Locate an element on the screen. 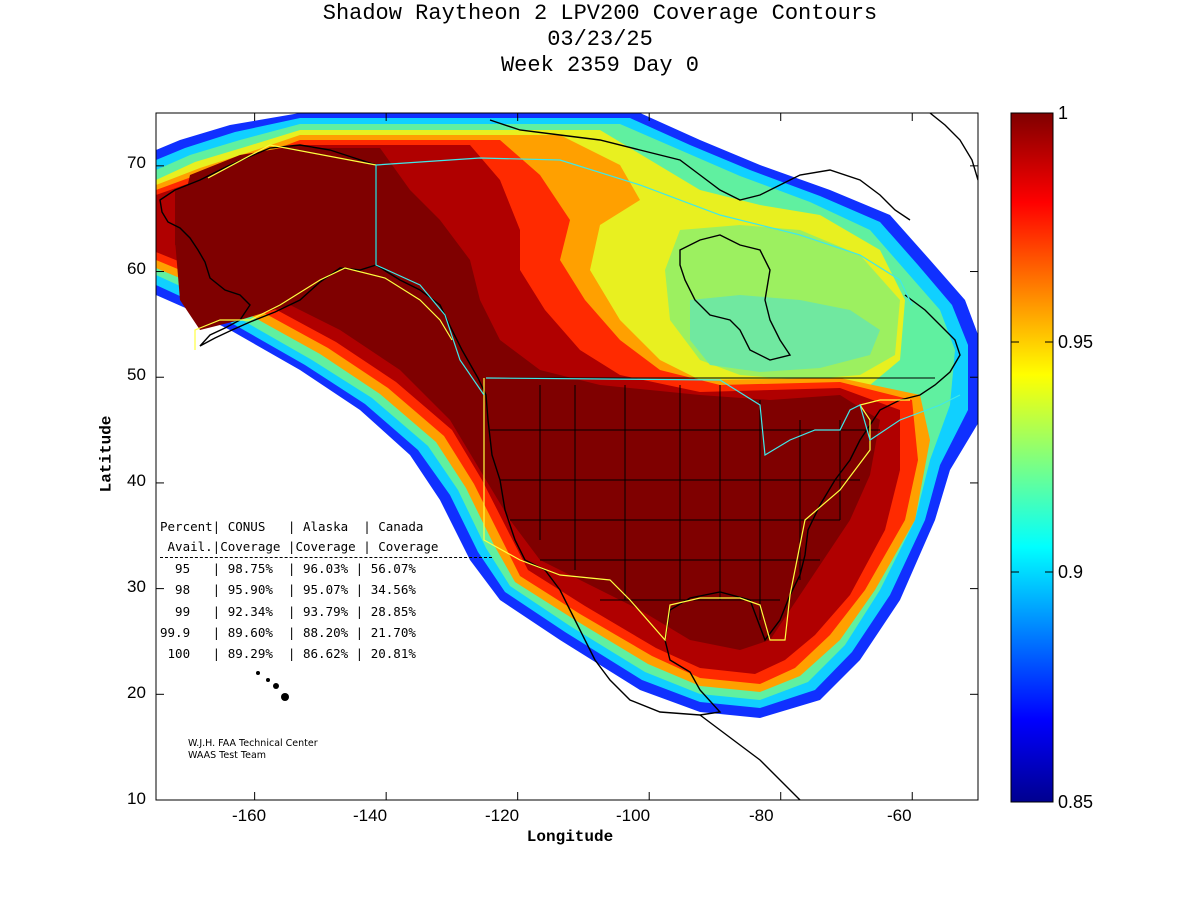 The image size is (1200, 900). pacific-coast is located at coordinates (480, 452).